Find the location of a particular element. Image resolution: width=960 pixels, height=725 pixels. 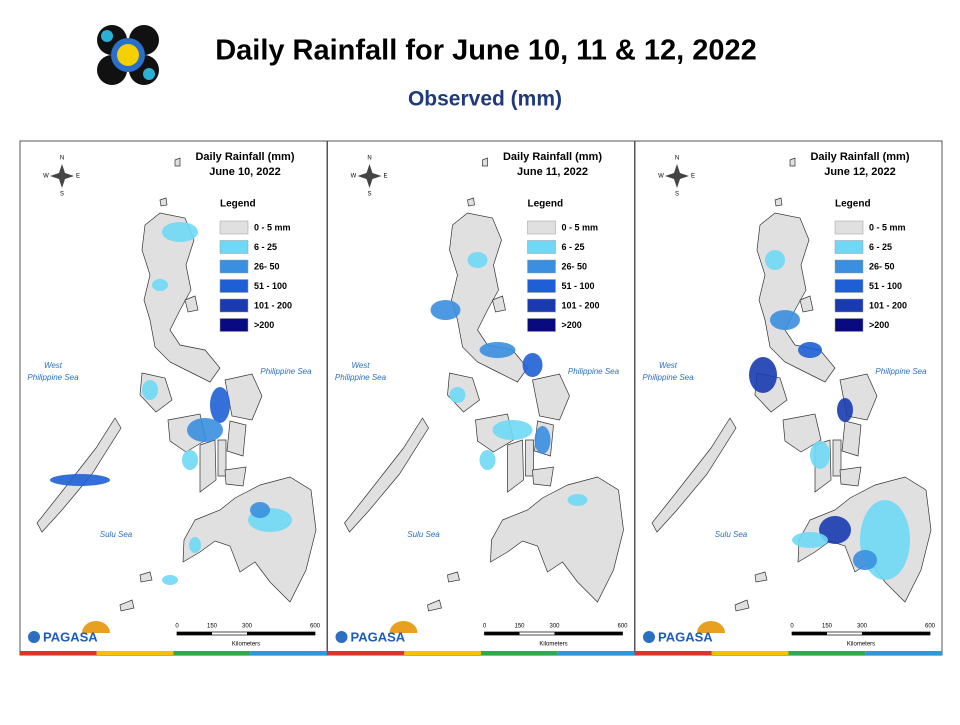

legend-label: 51 - 100 is located at coordinates (885, 286).